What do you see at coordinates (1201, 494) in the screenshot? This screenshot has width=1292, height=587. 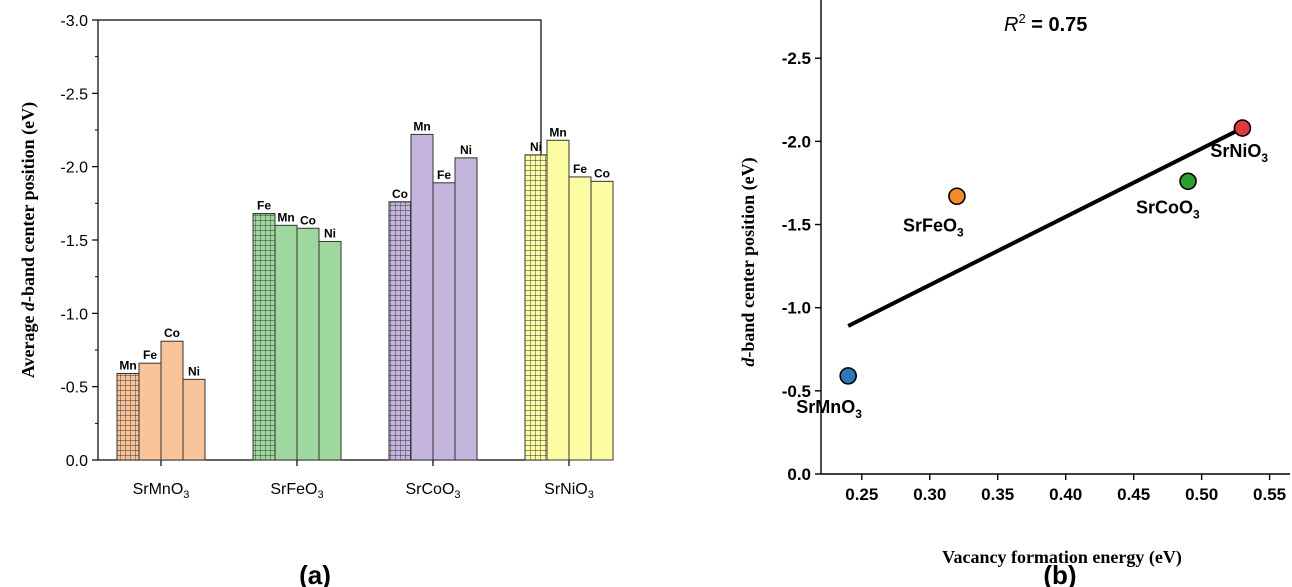 I see `scatter-x-tick-label: 0.50` at bounding box center [1201, 494].